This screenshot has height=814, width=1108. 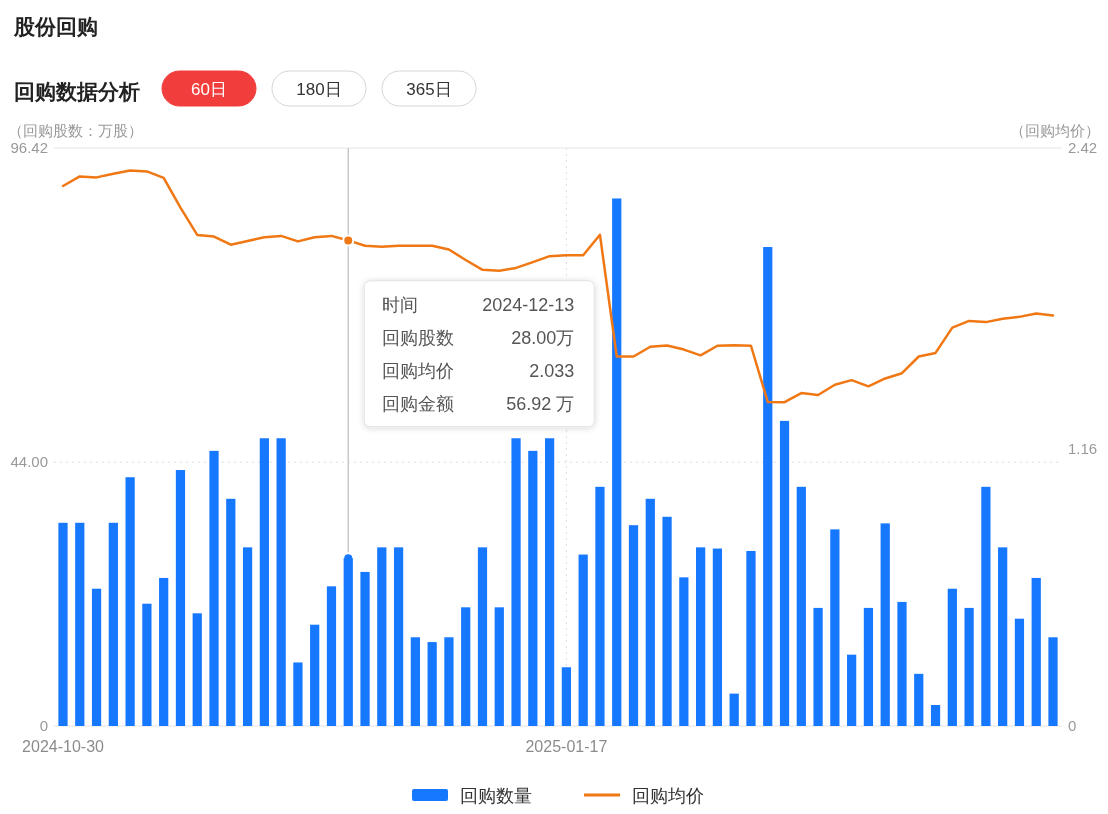 What do you see at coordinates (418, 370) in the screenshot?
I see `annotation: 回购均价` at bounding box center [418, 370].